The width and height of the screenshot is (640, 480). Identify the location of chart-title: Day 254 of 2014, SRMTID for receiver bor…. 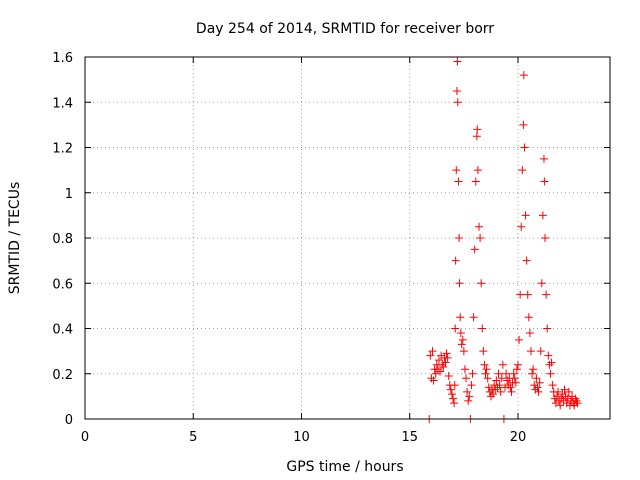
(345, 29).